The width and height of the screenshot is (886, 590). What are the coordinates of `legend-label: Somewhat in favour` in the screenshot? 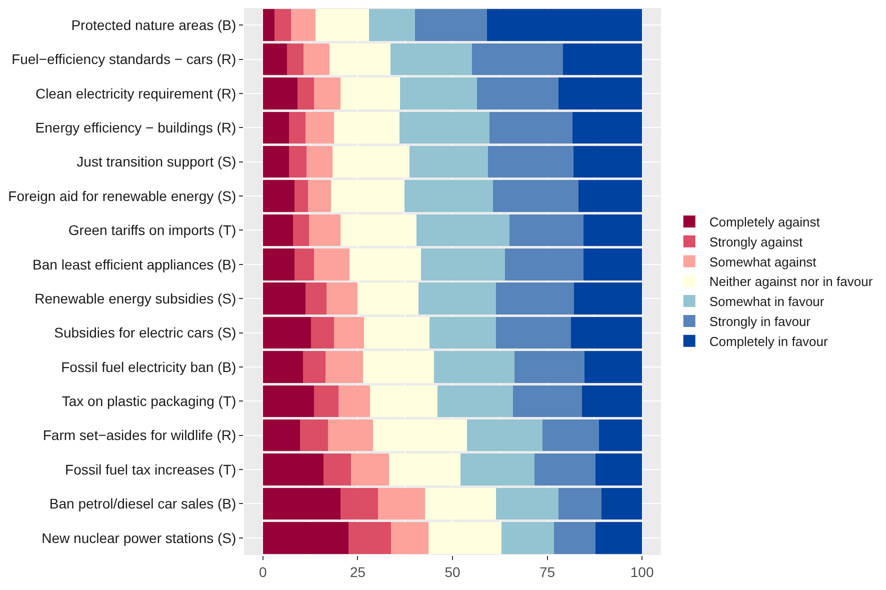 It's located at (767, 302).